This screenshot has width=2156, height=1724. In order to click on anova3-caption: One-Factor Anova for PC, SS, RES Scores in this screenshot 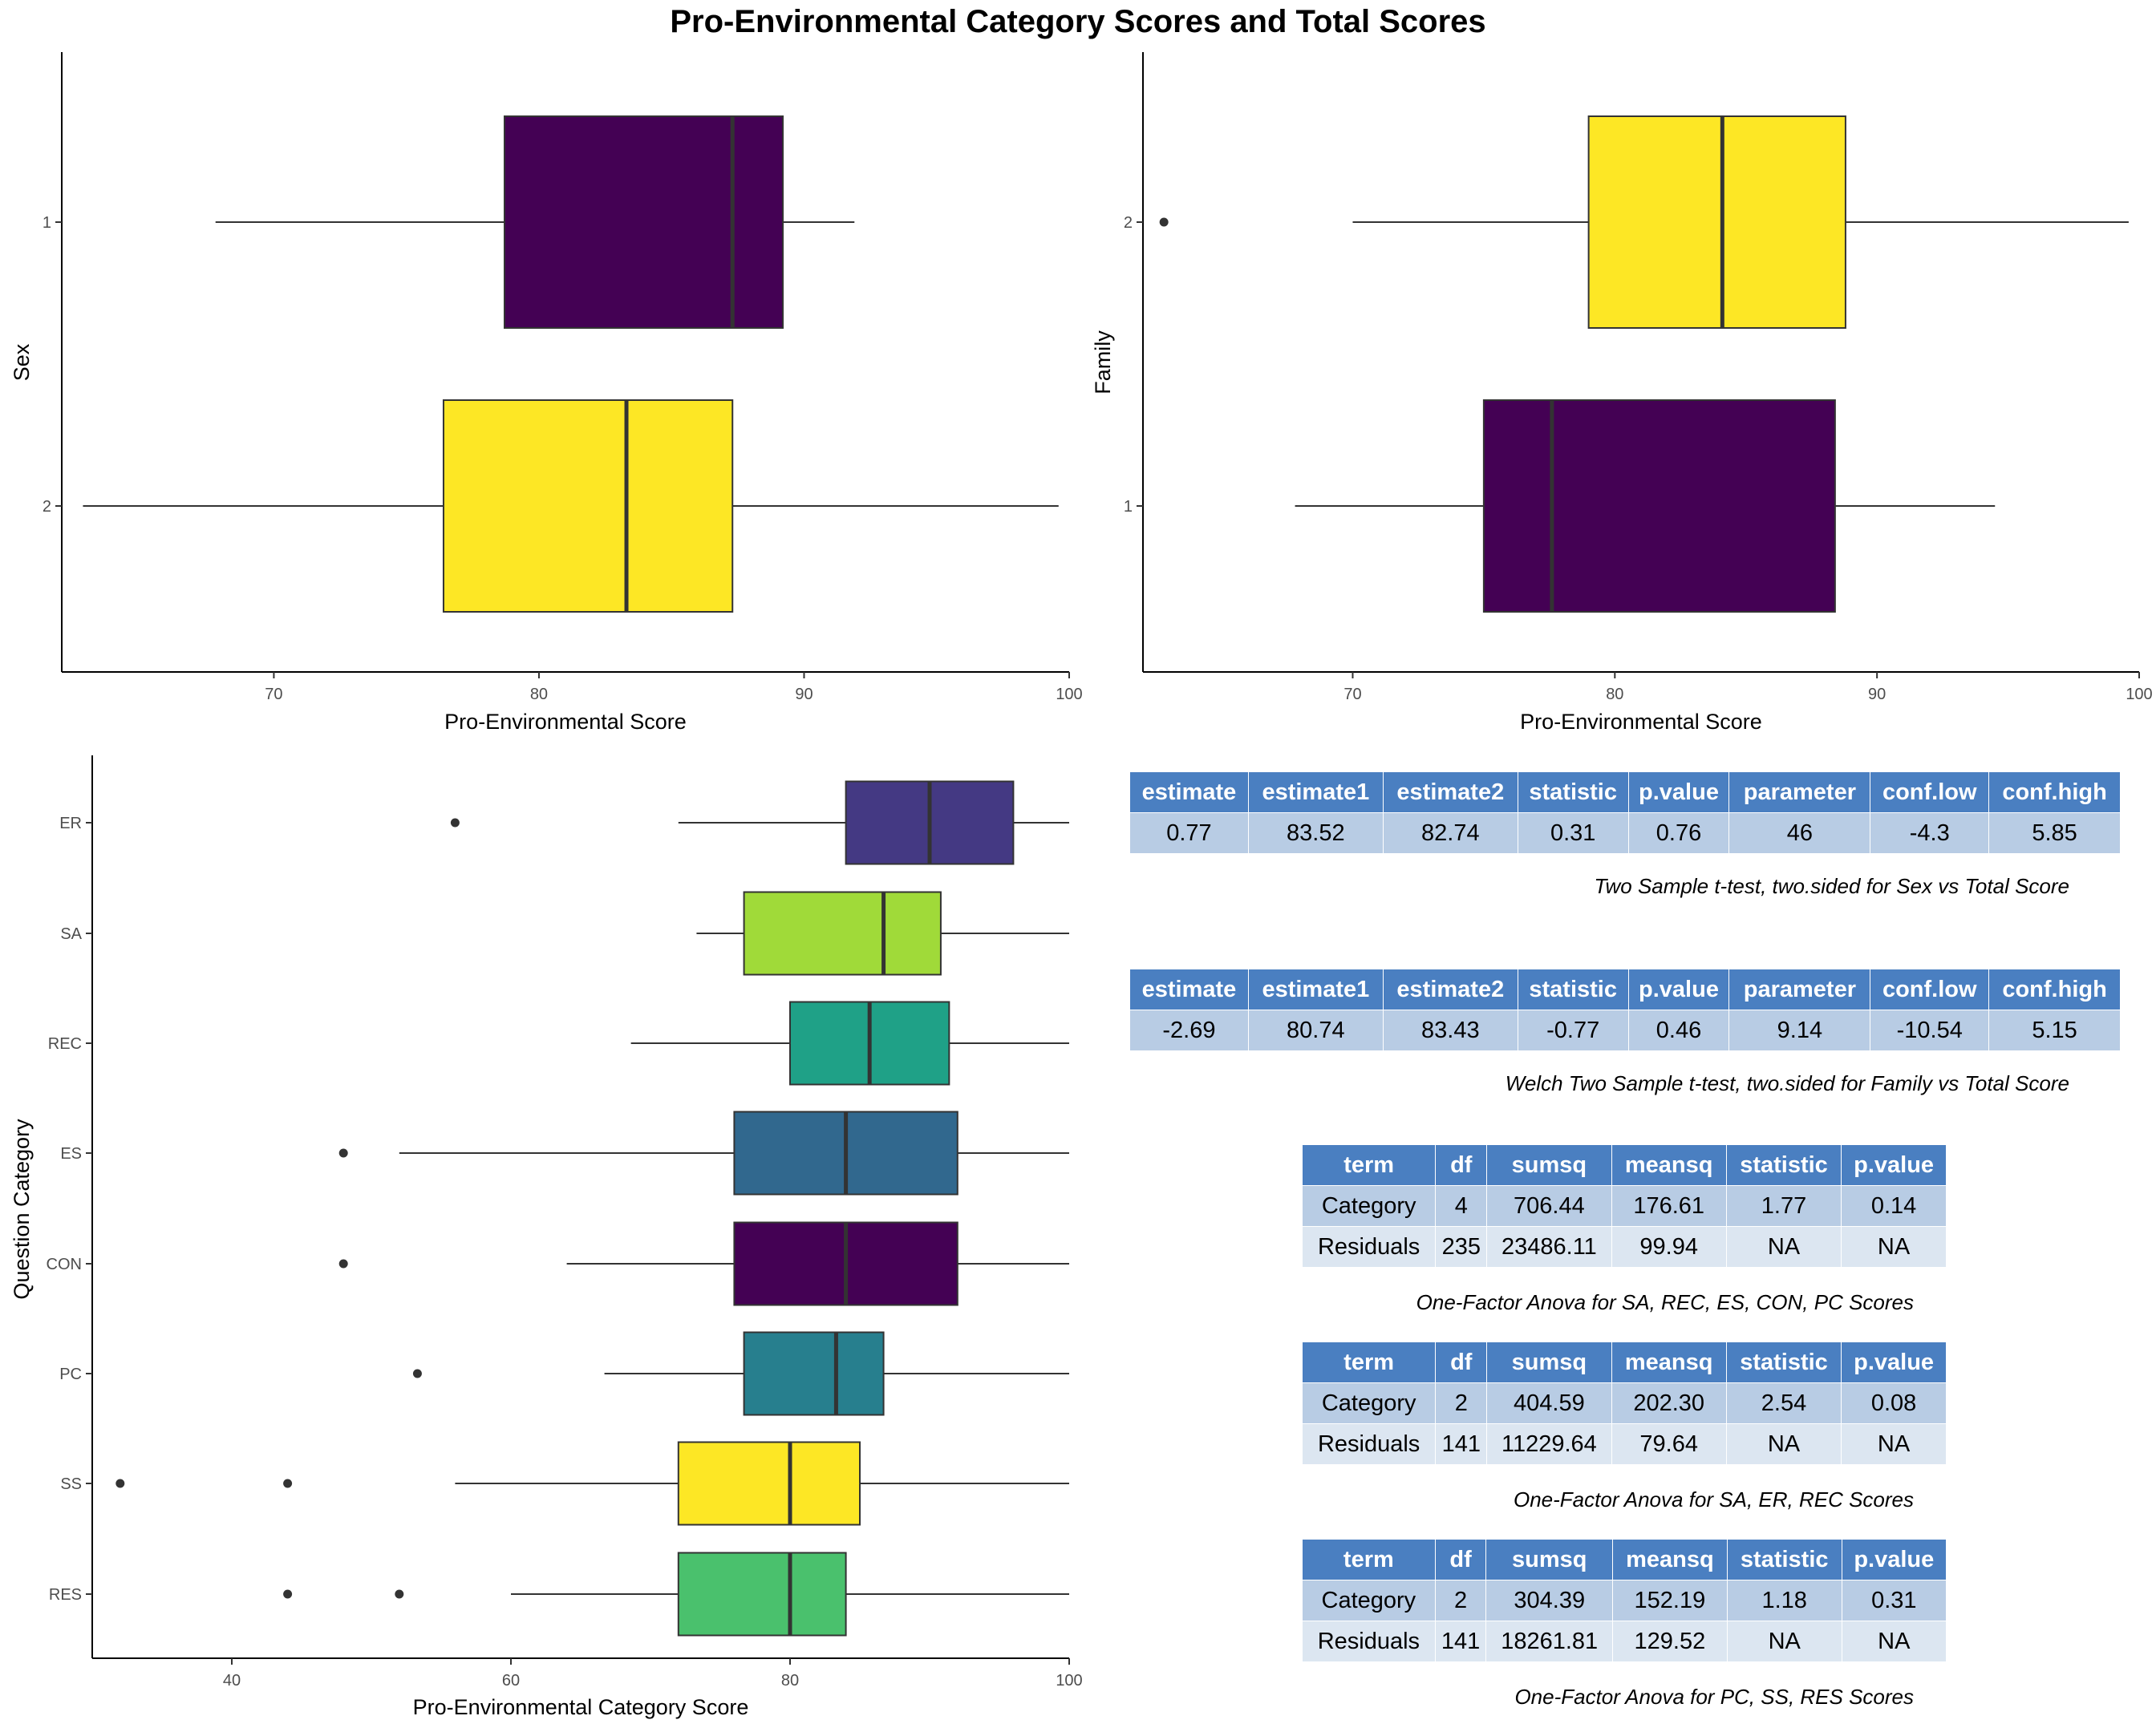, I will do `click(1714, 1697)`.